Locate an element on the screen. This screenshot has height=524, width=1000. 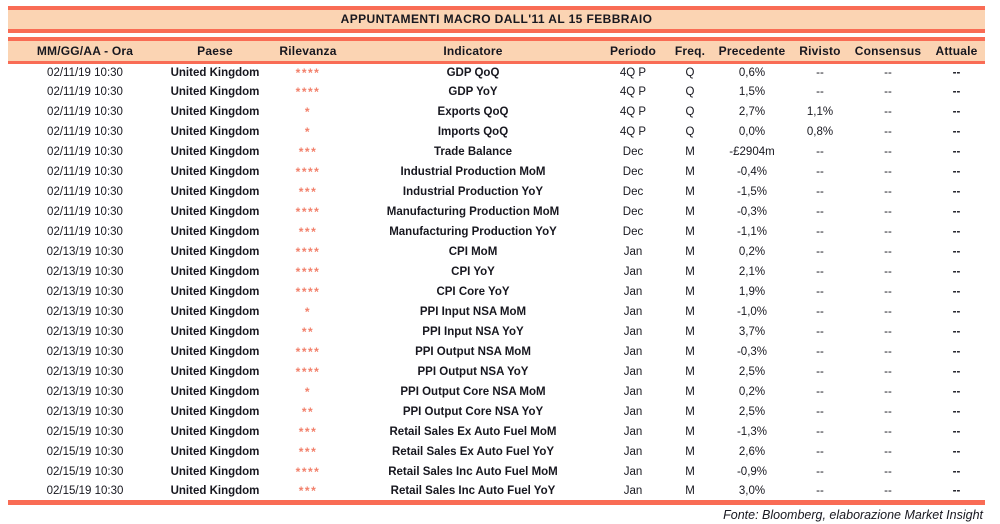
cell-relevance: ** is located at coordinates (308, 332).